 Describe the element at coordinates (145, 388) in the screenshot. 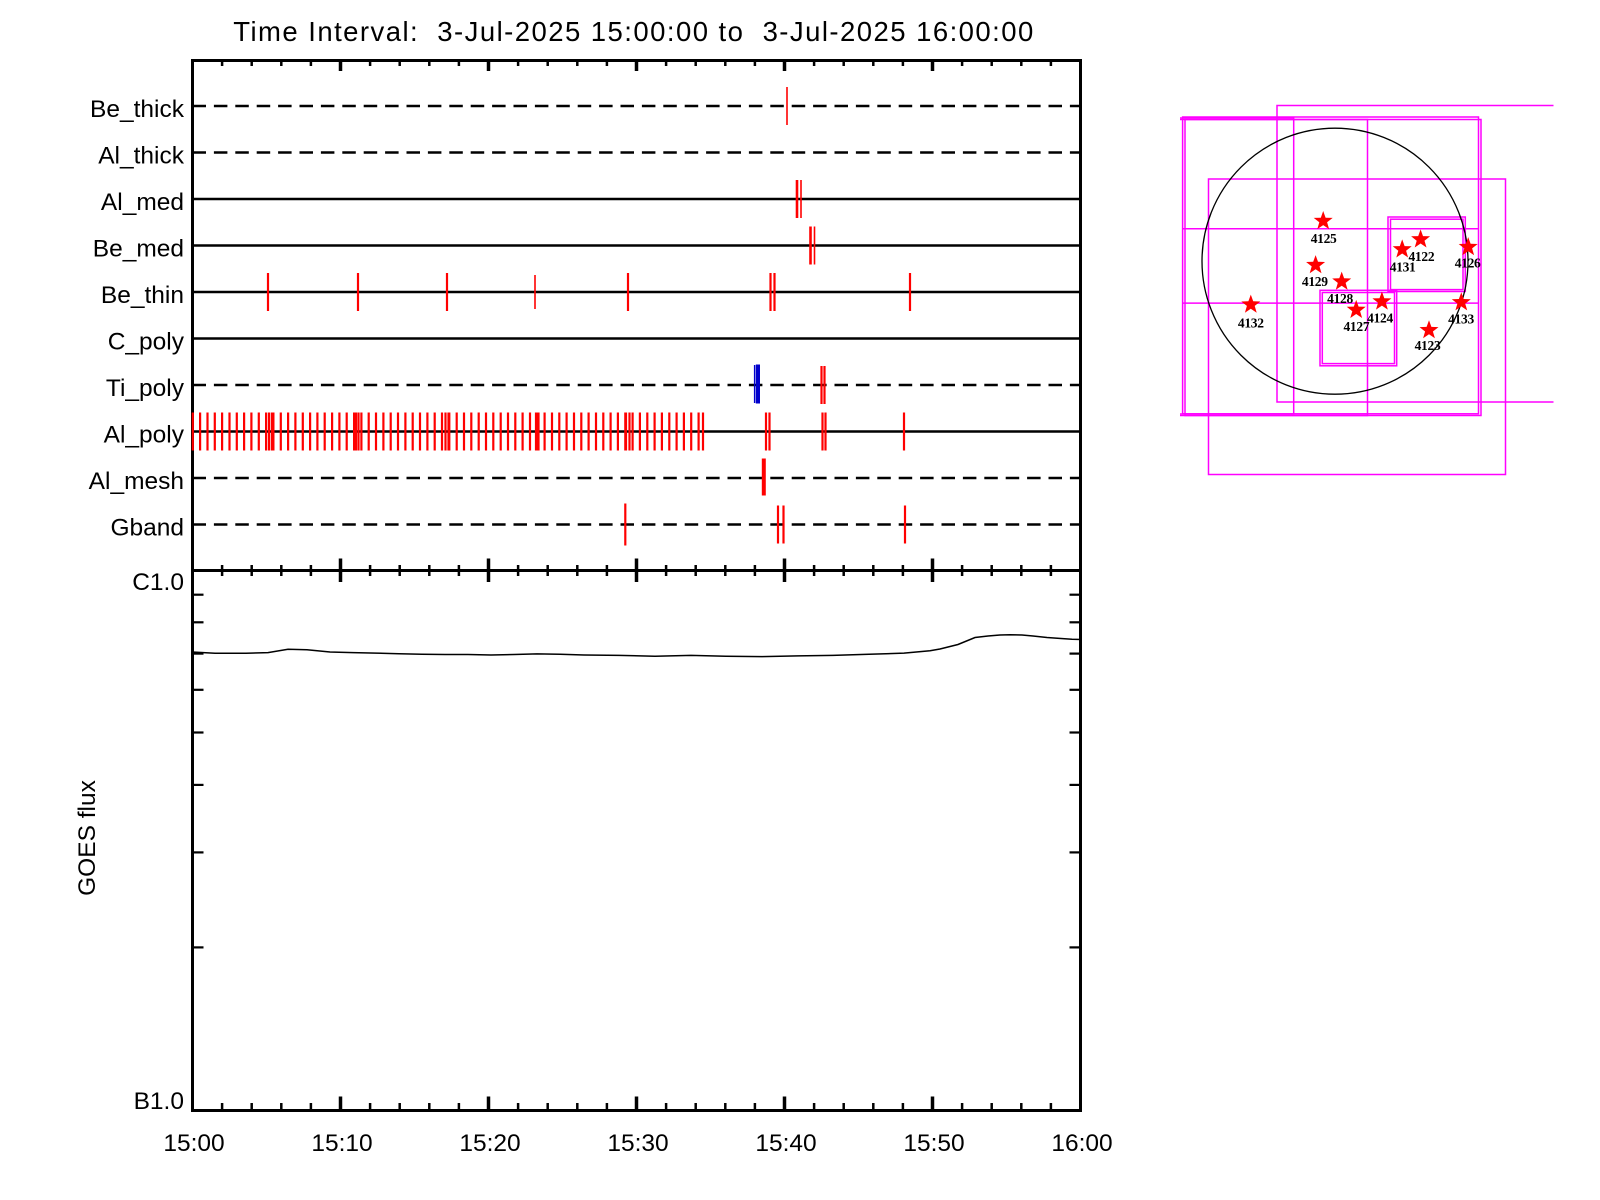

I see `svg-text: Ti_poly` at that location.